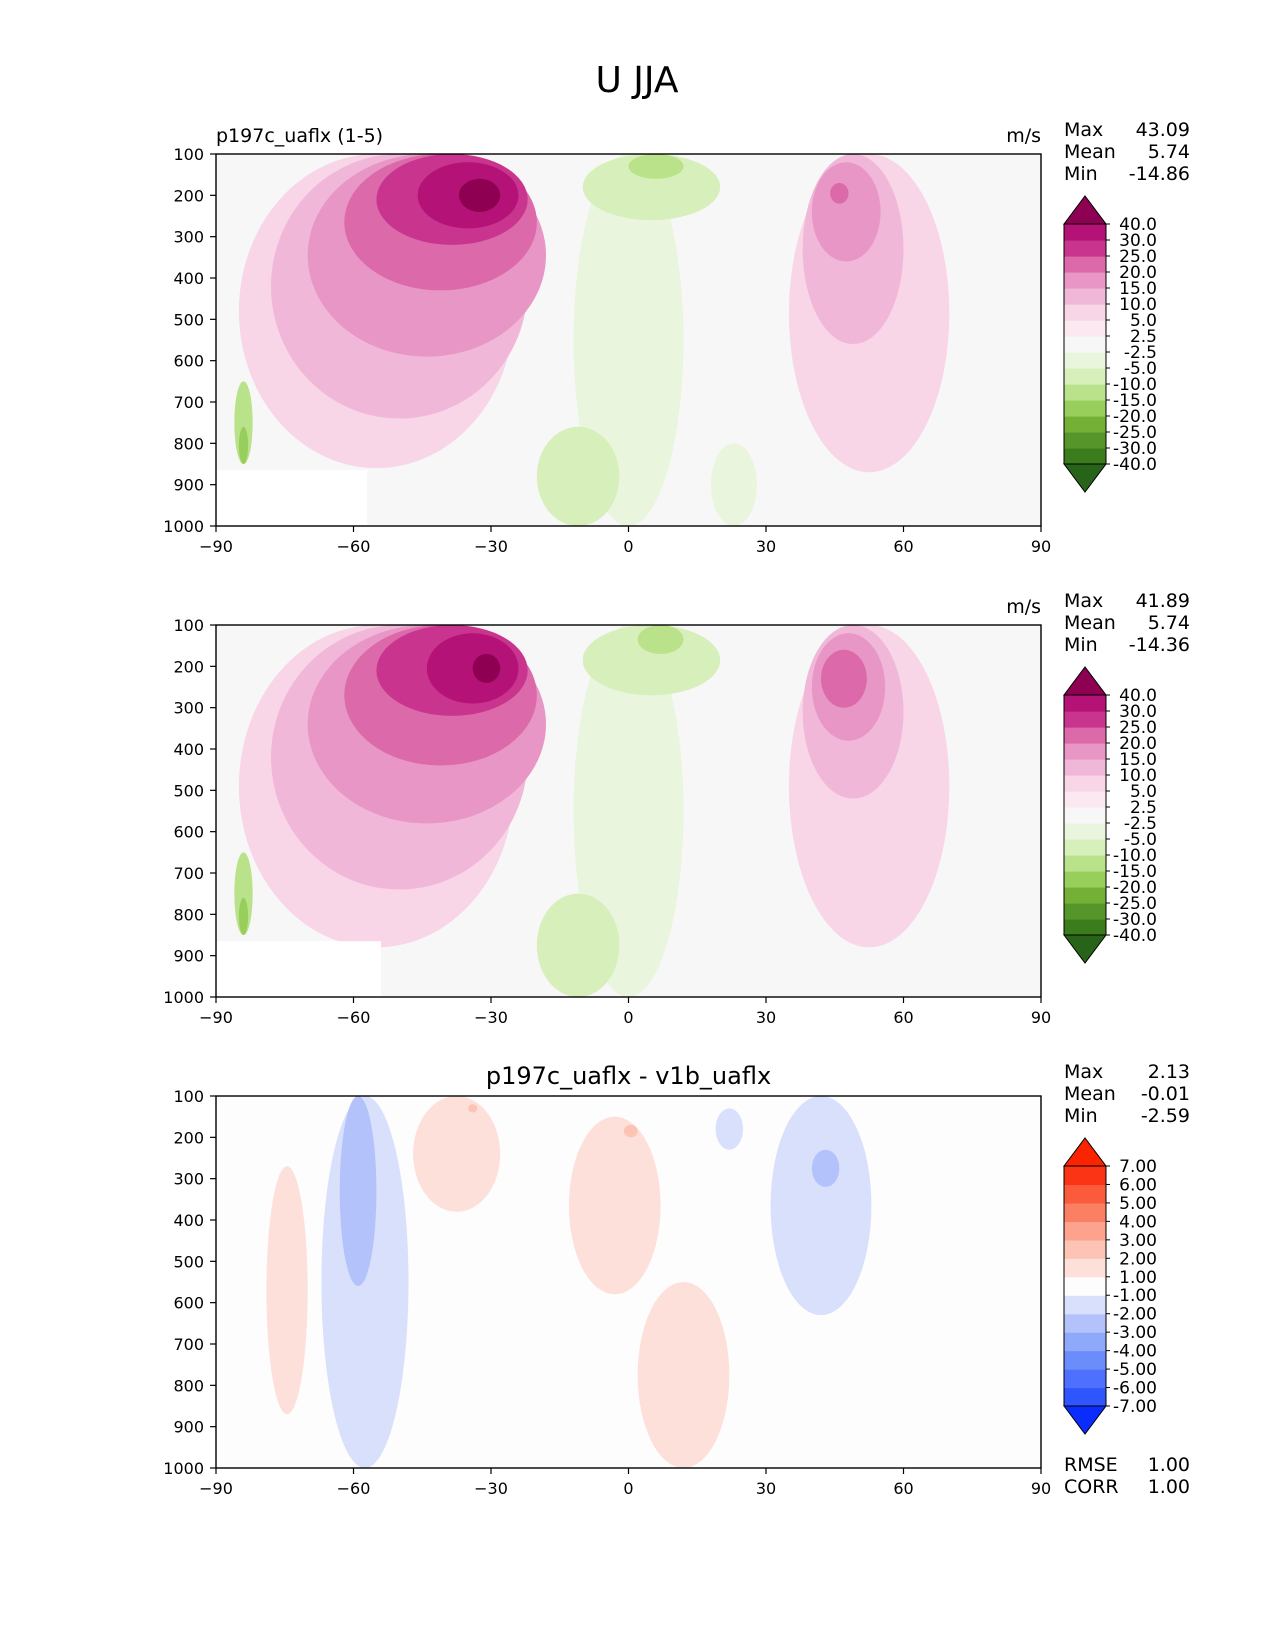  Describe the element at coordinates (1127, 623) in the screenshot. I see `stats-block: Max 41.89 Mean 5.74 Min -14.36` at that location.